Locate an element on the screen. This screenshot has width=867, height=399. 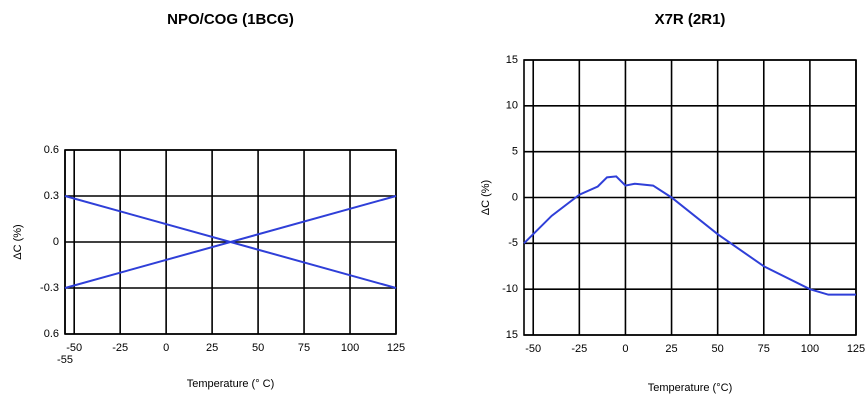
chart-title: X7R (2R1) is located at coordinates (690, 19).